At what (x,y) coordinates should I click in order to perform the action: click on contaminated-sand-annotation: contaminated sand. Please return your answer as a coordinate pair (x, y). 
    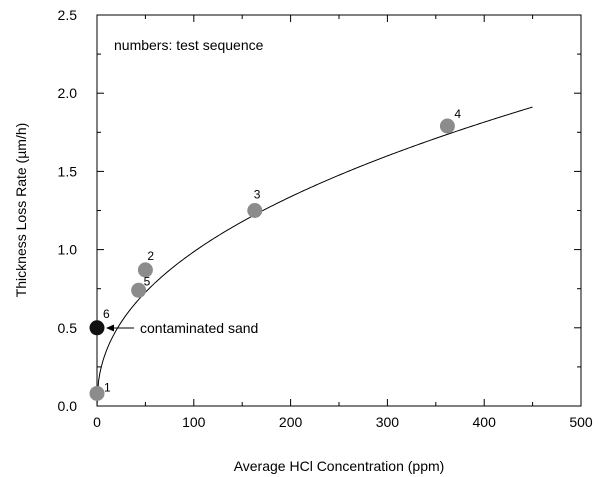
    Looking at the image, I should click on (182, 328).